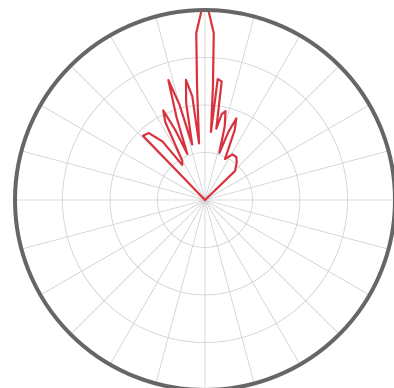 The width and height of the screenshot is (394, 388). I want to click on series-layer, so click(189, 105).